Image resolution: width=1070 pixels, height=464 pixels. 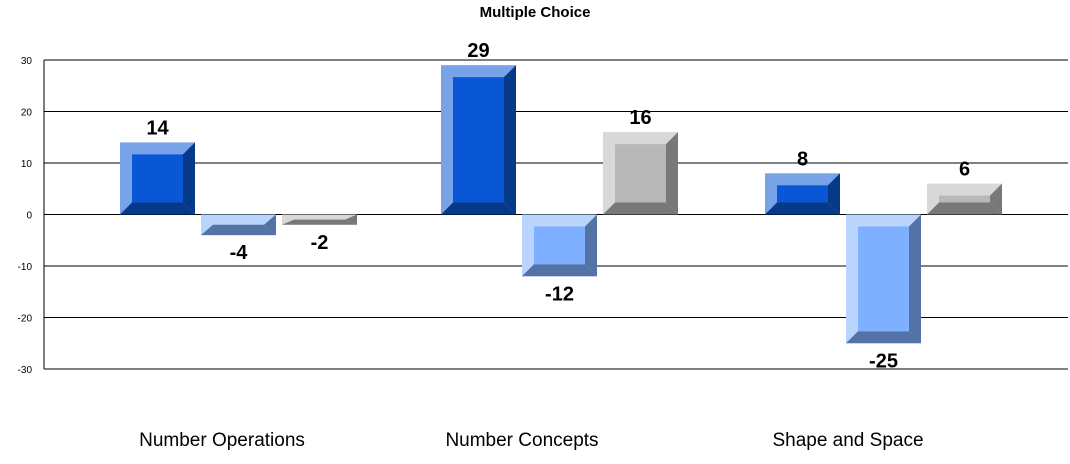 I want to click on y-tick-label: -10, so click(x=25, y=267).